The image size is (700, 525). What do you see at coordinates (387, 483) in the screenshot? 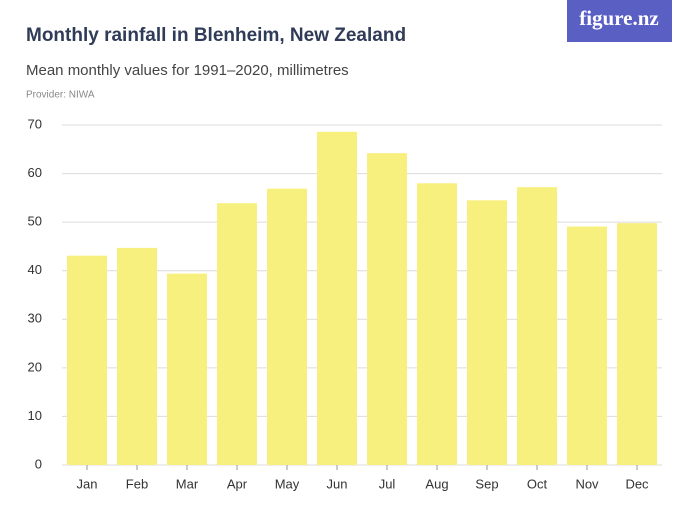
I see `x-tick-label: Jul` at bounding box center [387, 483].